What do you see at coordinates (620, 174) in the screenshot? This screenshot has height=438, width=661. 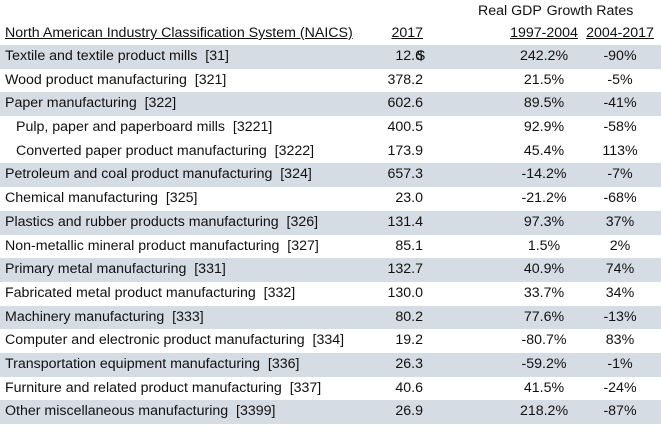 I see `growth-2004-2017: -7%` at bounding box center [620, 174].